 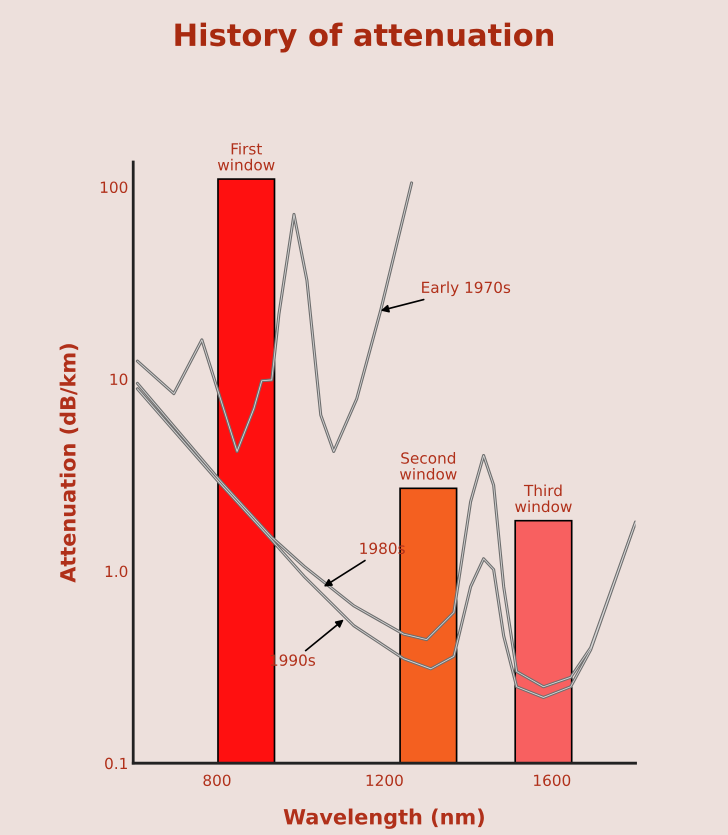 I want to click on x-axis-title: Wavelength (nm), so click(x=384, y=818).